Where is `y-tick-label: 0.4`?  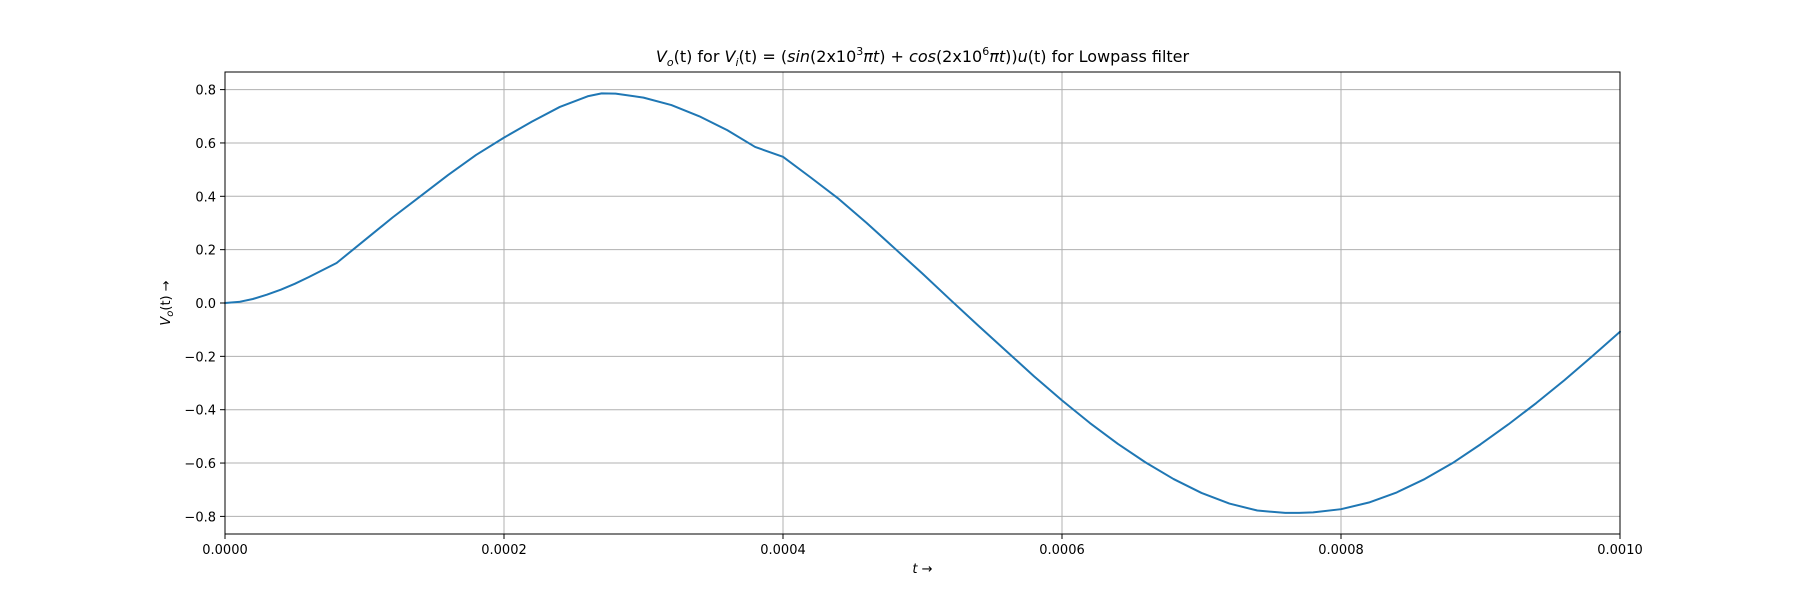 y-tick-label: 0.4 is located at coordinates (205, 197).